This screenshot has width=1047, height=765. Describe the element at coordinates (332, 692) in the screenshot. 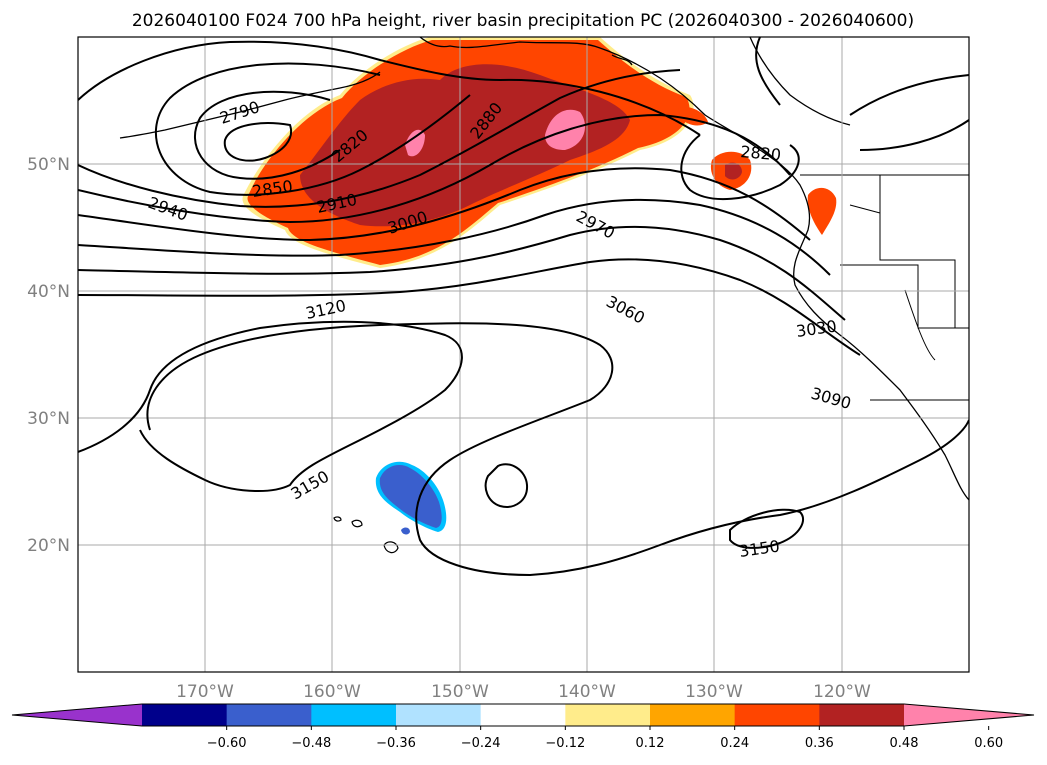

I see `lon-label: 160°W` at that location.